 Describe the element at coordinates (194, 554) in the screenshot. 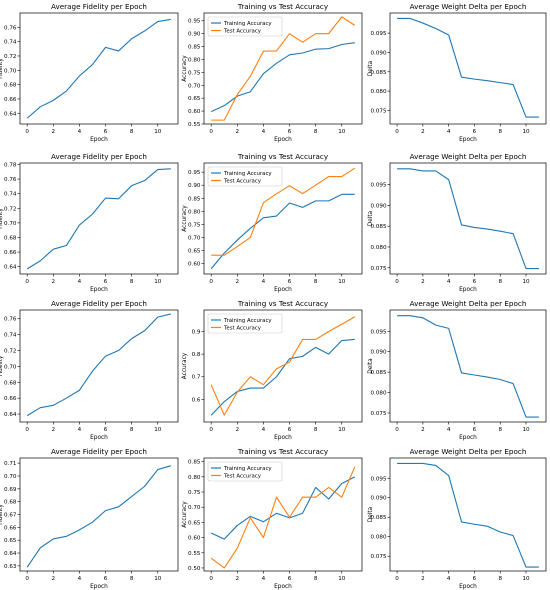

I see `y-tick-label: 0.55` at that location.